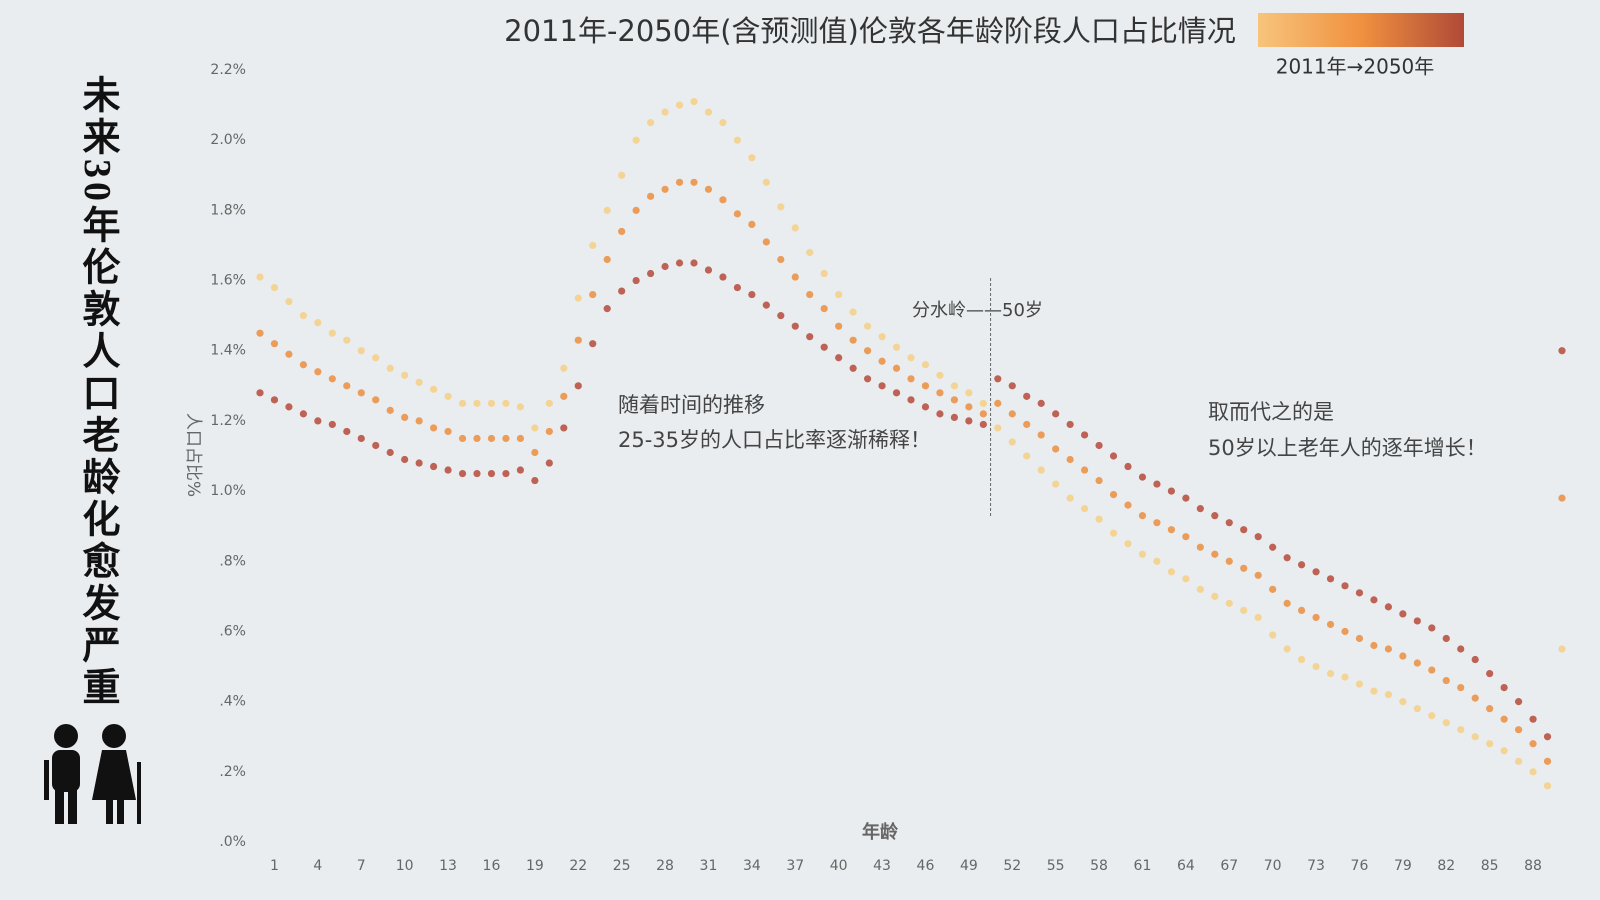 This screenshot has height=900, width=1600. Describe the element at coordinates (1143, 866) in the screenshot. I see `x-tick-label: 61` at that location.